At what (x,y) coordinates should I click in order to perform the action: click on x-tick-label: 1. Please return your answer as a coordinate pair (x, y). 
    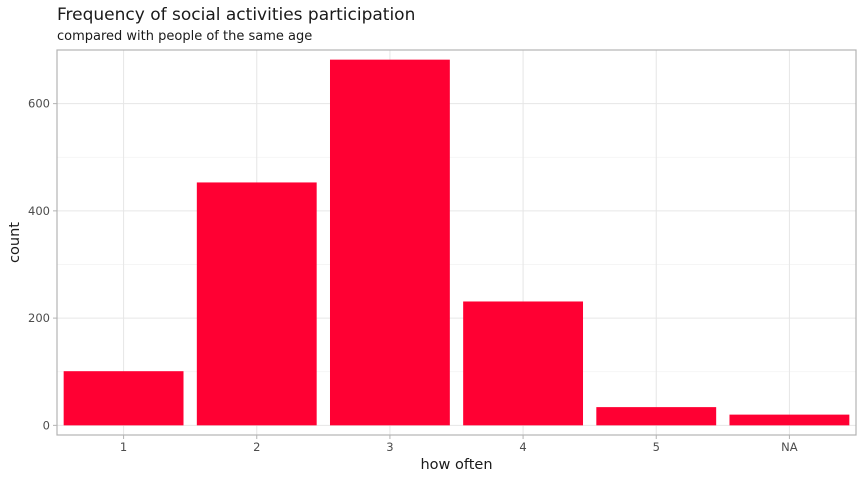
    Looking at the image, I should click on (123, 447).